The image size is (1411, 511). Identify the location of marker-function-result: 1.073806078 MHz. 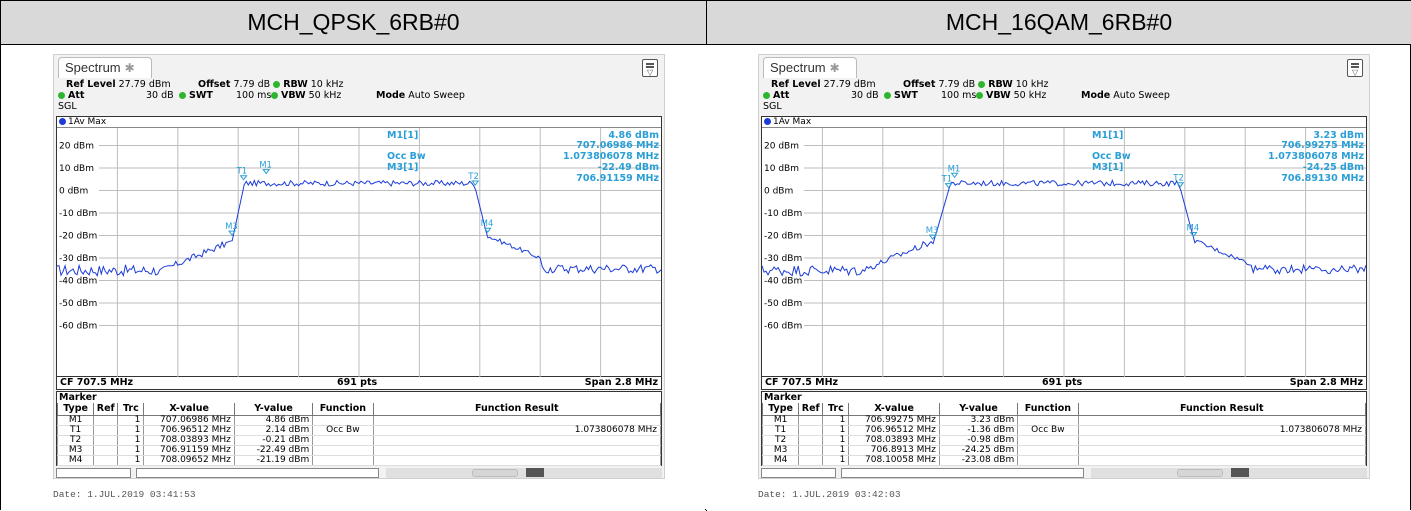
(1222, 430).